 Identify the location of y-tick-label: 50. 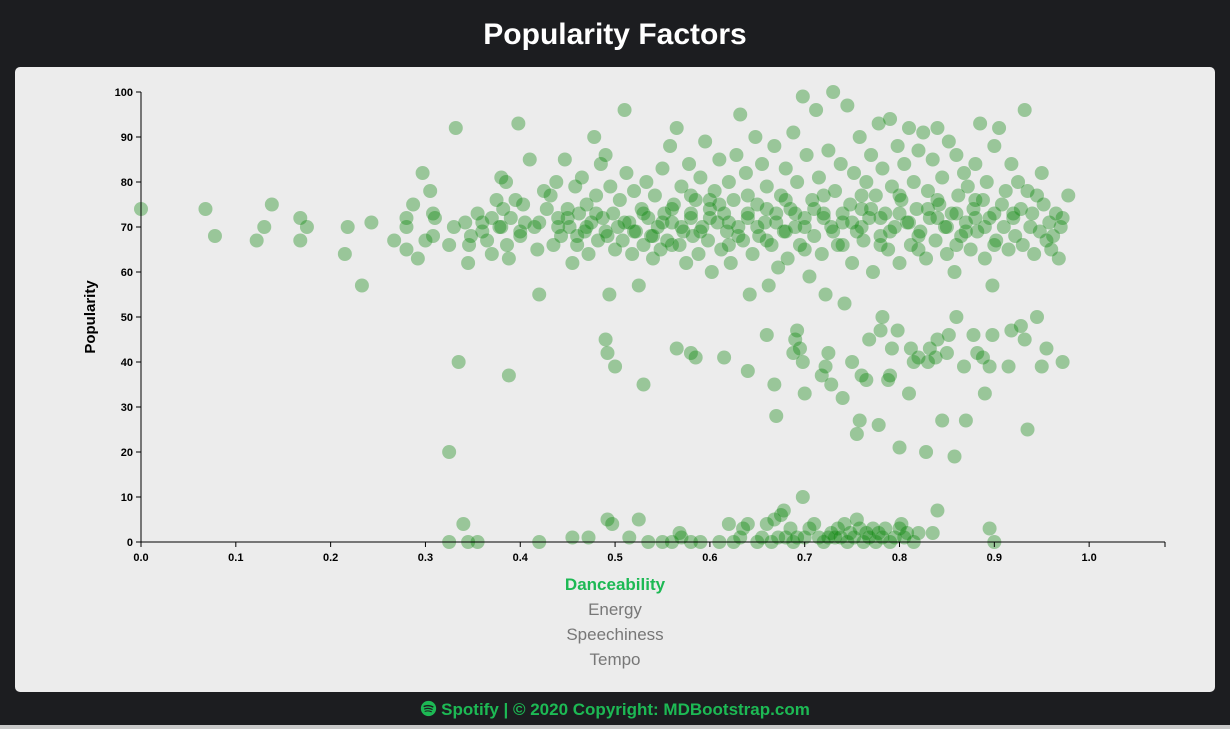
(127, 318).